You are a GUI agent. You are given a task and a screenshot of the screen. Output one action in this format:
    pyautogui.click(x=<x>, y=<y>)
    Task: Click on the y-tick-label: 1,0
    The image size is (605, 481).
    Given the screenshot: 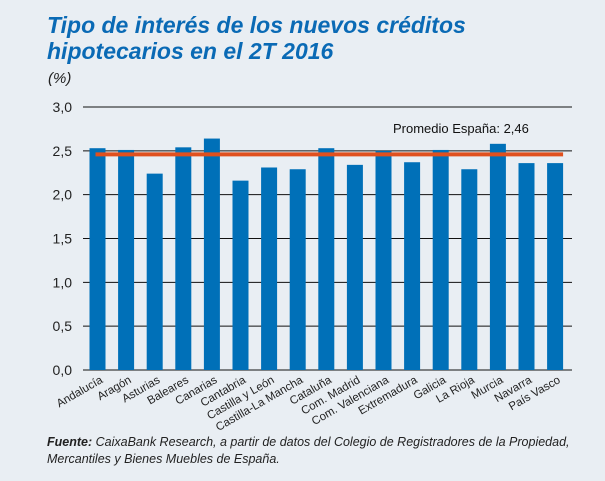 What is the action you would take?
    pyautogui.click(x=63, y=282)
    